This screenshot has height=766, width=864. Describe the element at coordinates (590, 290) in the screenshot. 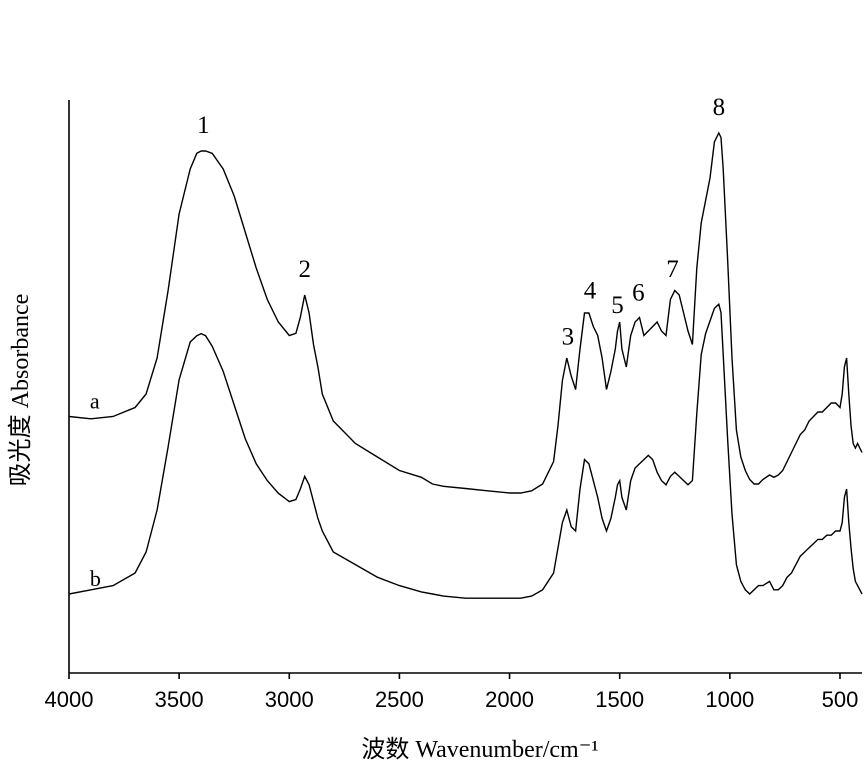

I see `peak-label: 4` at that location.